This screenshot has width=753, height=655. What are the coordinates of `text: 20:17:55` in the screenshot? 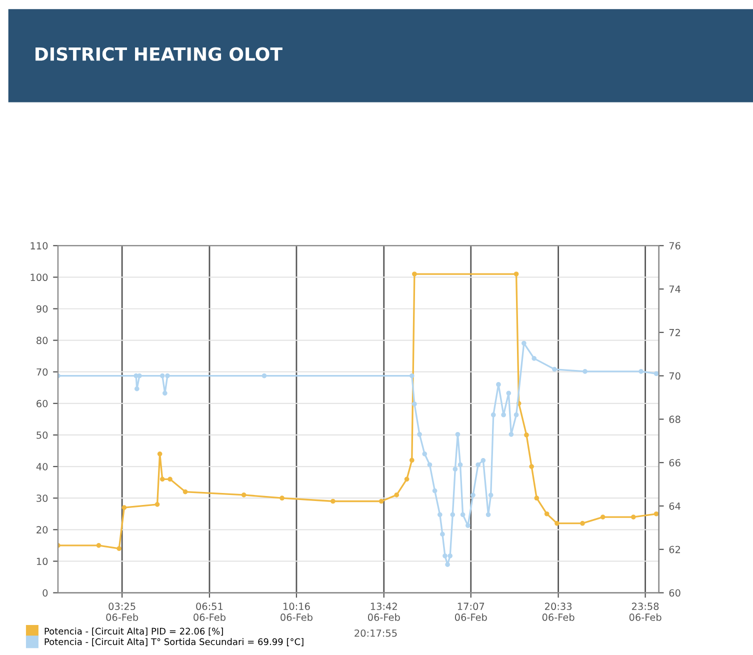 It's located at (375, 633).